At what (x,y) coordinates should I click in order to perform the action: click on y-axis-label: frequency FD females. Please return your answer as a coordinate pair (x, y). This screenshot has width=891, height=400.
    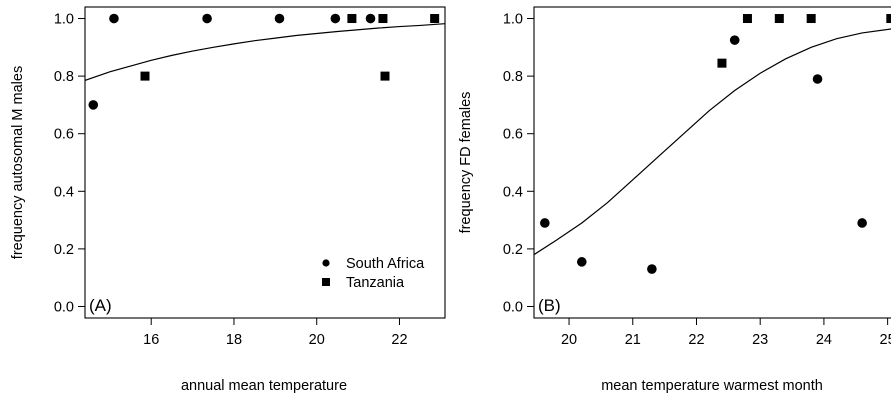
    Looking at the image, I should click on (466, 163).